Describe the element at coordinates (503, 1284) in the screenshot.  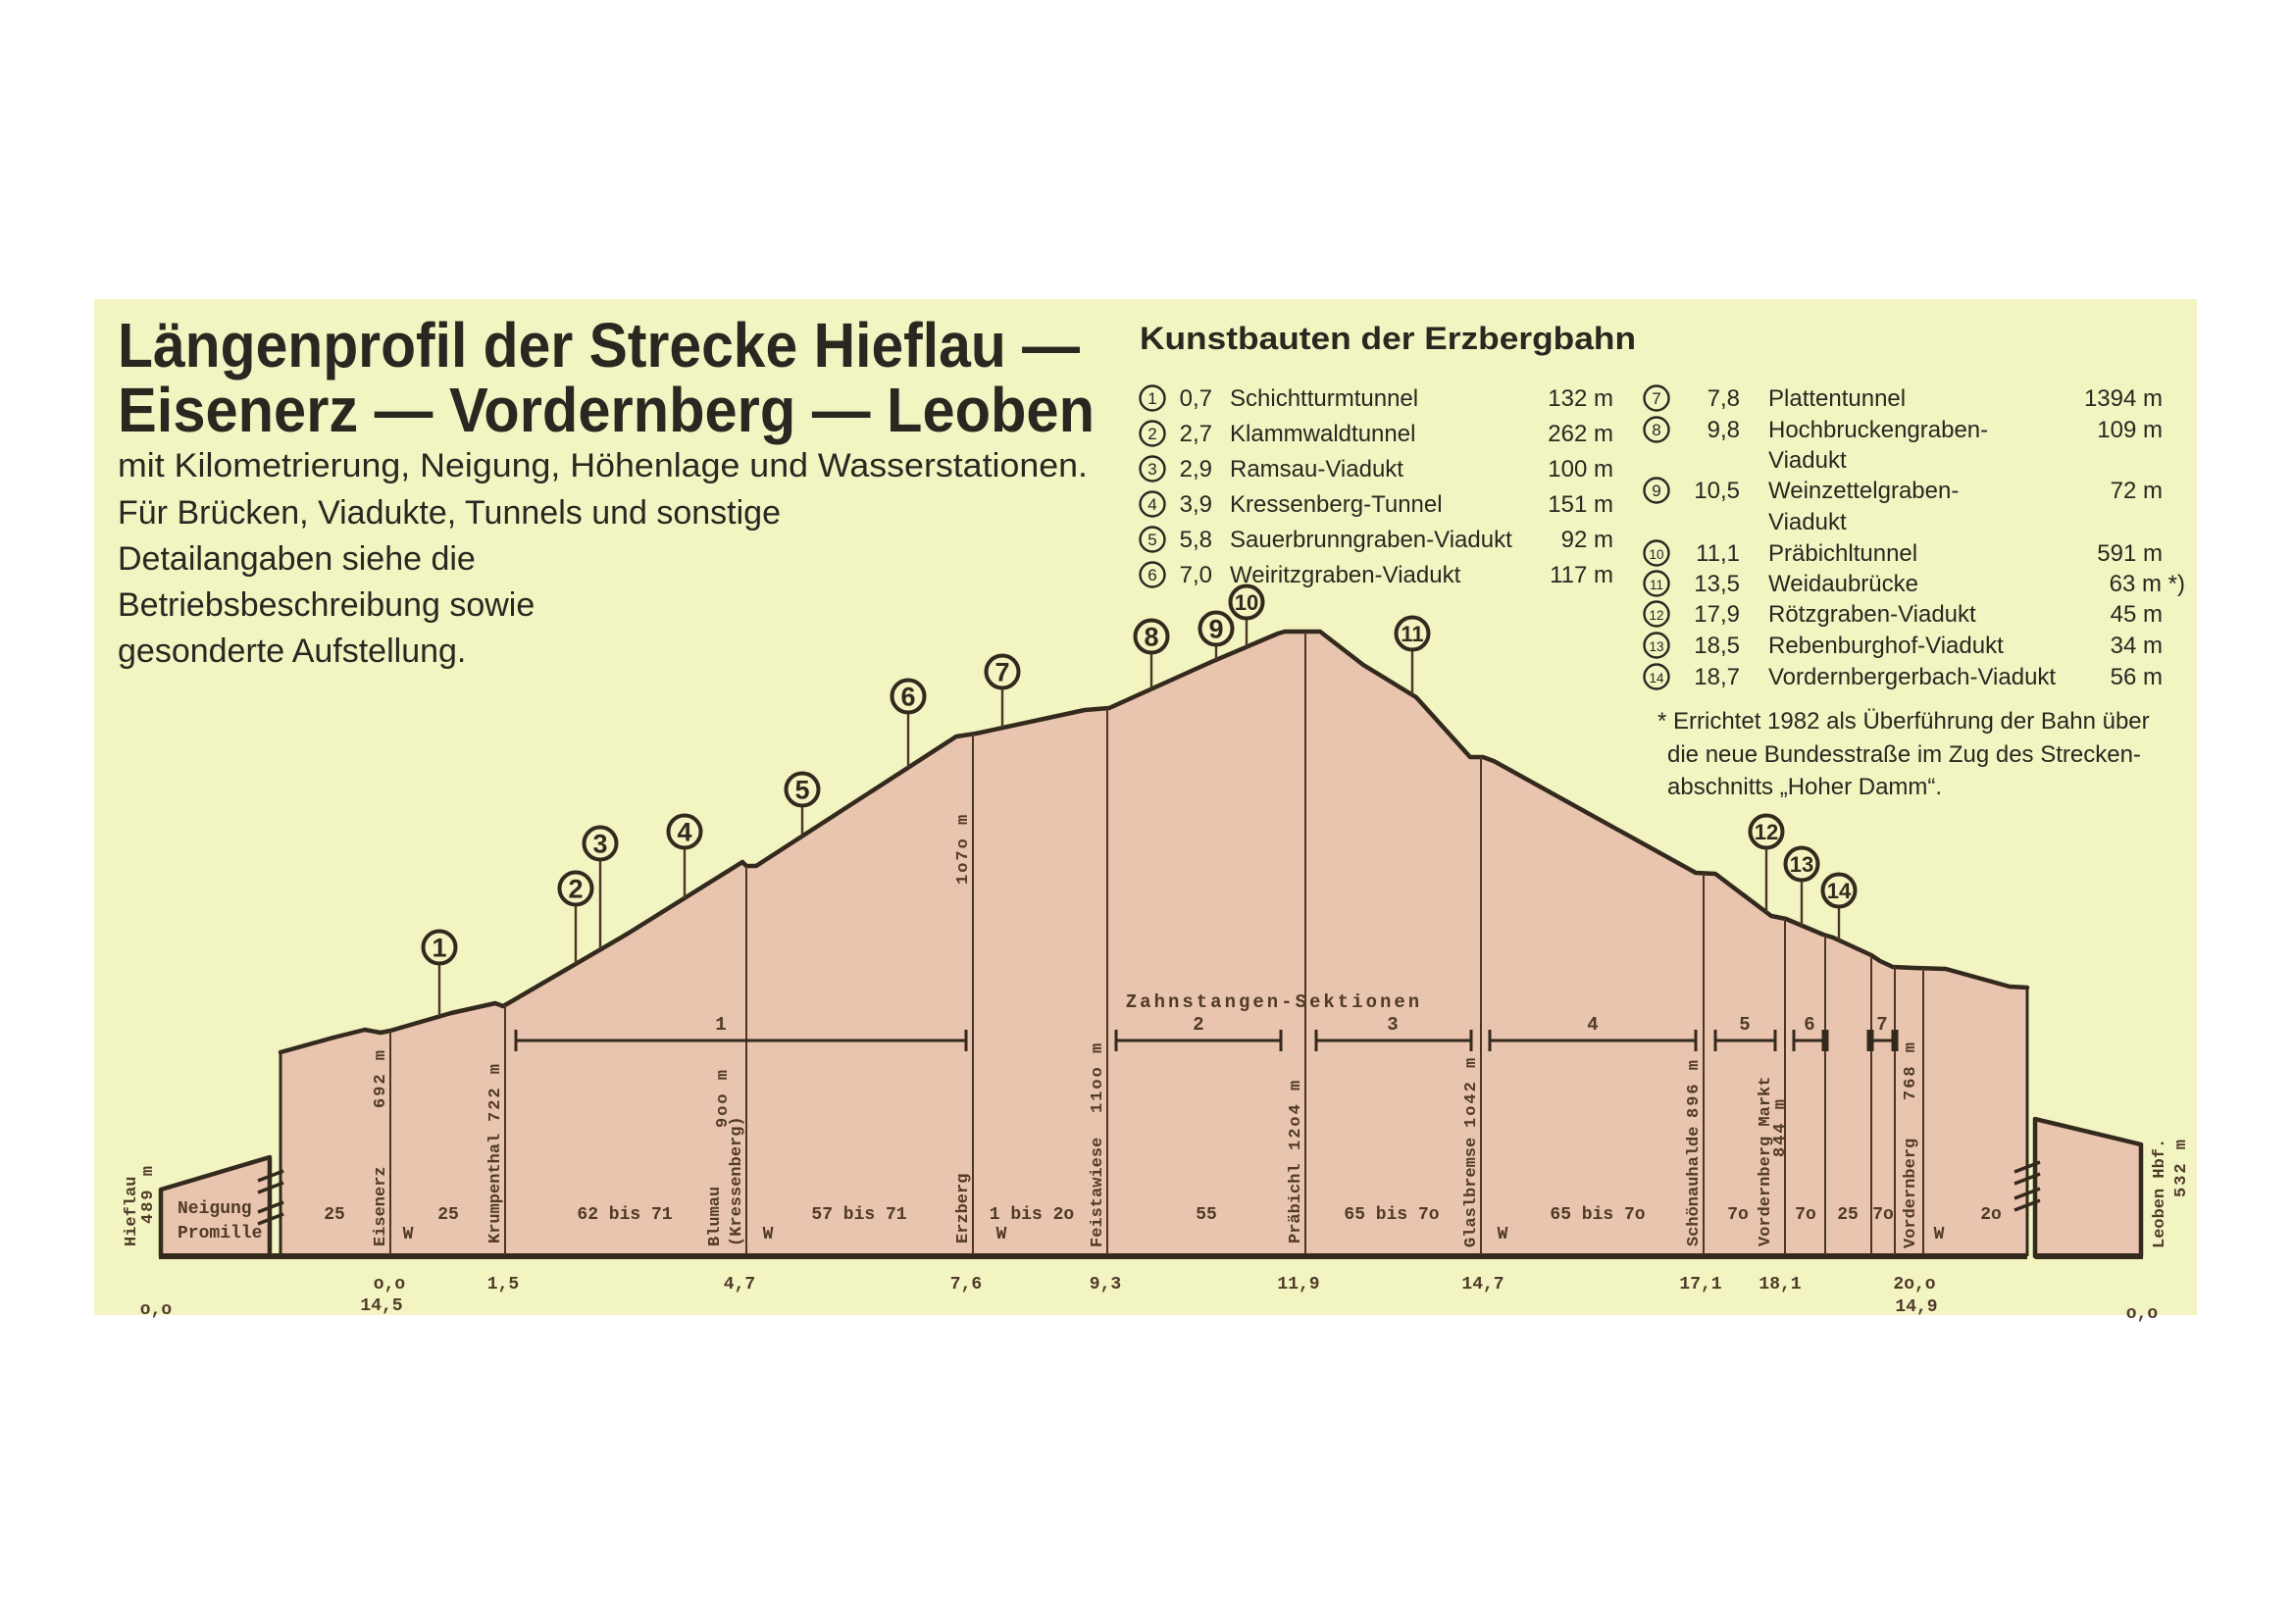
I see `svg-text: 1,5` at that location.